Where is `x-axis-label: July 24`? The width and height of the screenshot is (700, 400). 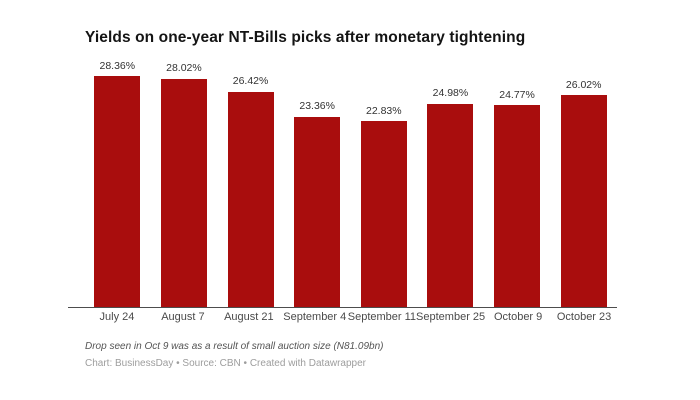
x-axis-label: July 24 is located at coordinates (117, 317).